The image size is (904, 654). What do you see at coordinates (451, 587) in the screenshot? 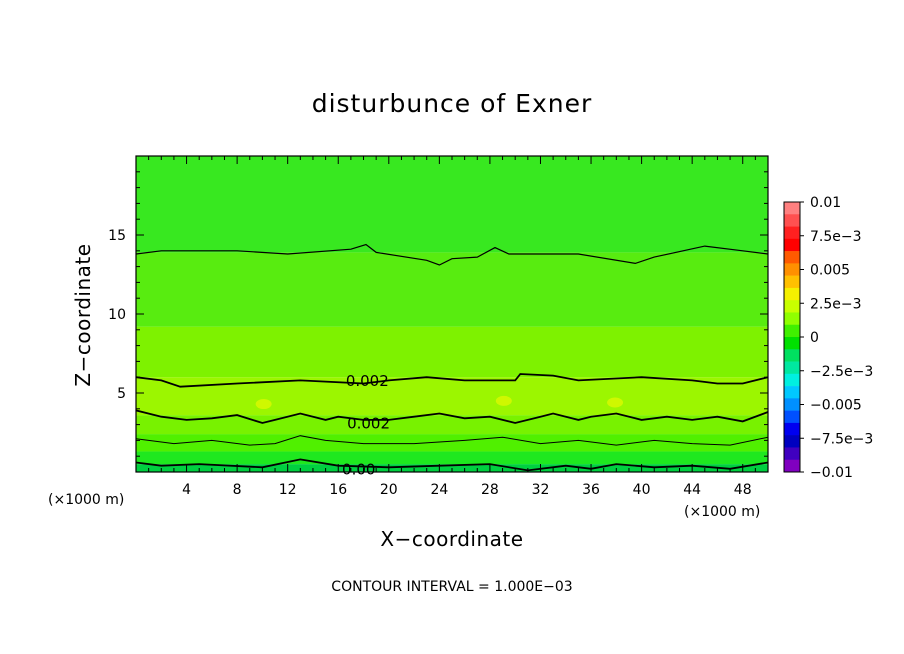
I see `contour-interval-note: CONTOUR INTERVAL = 1.000E−03` at bounding box center [451, 587].